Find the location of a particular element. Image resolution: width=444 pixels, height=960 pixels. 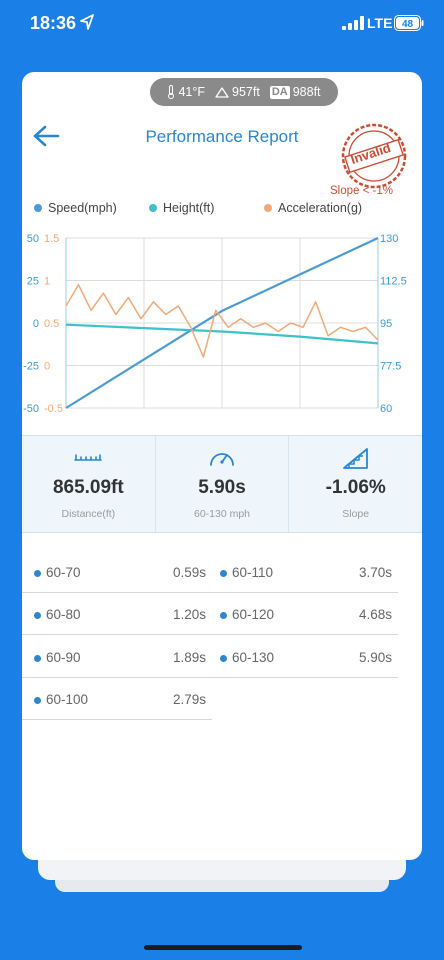

tick-label-height: 0 is located at coordinates (36, 324).